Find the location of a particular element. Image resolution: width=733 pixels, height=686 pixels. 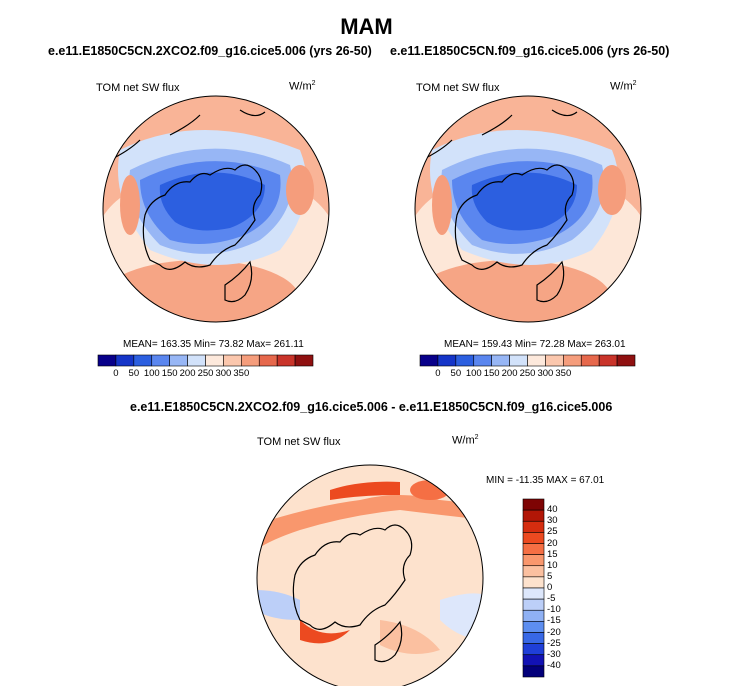

right-variable-label: TOM net SW flux is located at coordinates (458, 88).